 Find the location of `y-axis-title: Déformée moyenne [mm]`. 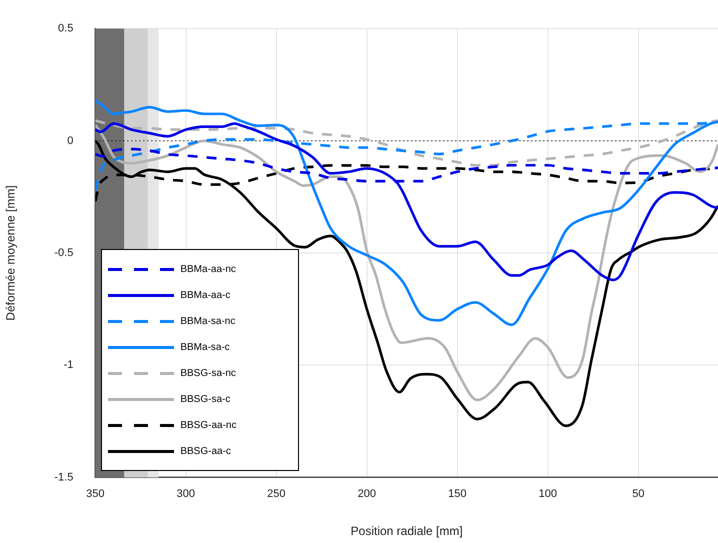

y-axis-title: Déformée moyenne [mm] is located at coordinates (11, 253).